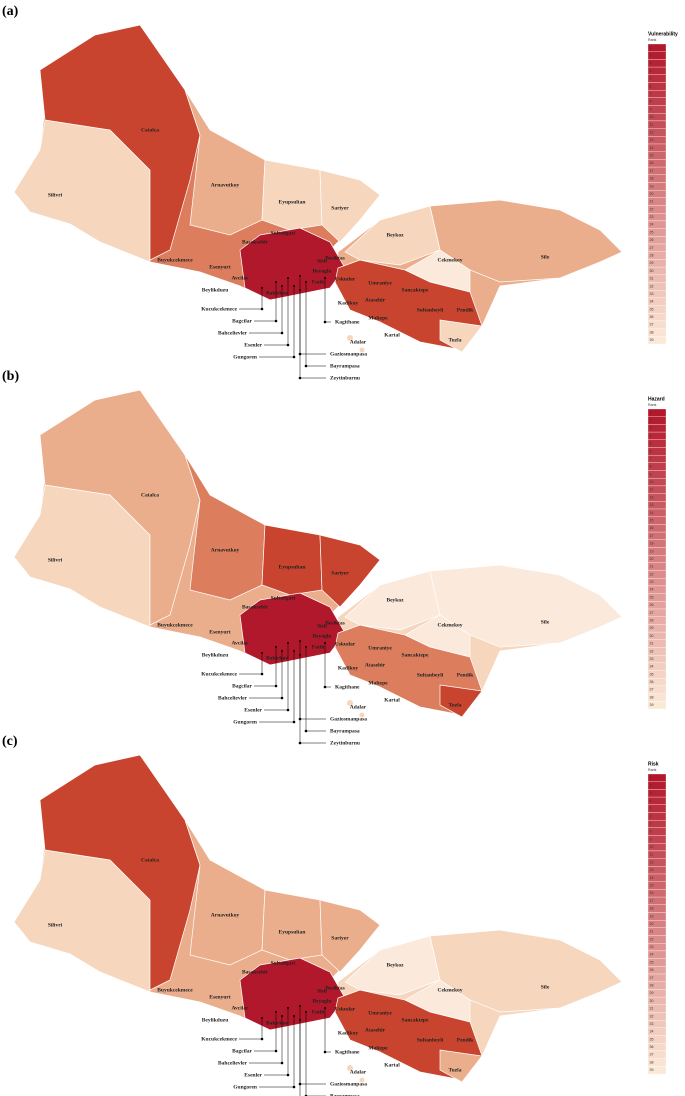  Describe the element at coordinates (283, 963) in the screenshot. I see `district-label: Sultangazi` at that location.